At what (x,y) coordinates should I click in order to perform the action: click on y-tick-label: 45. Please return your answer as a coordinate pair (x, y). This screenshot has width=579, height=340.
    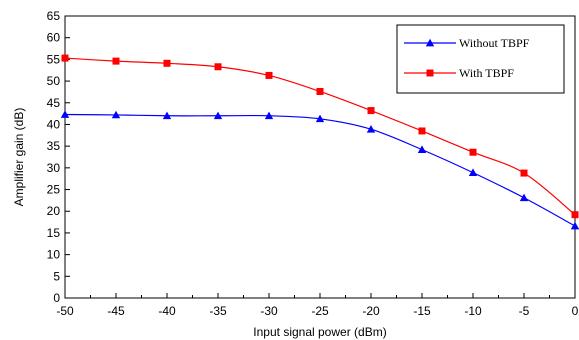
    Looking at the image, I should click on (54, 103).